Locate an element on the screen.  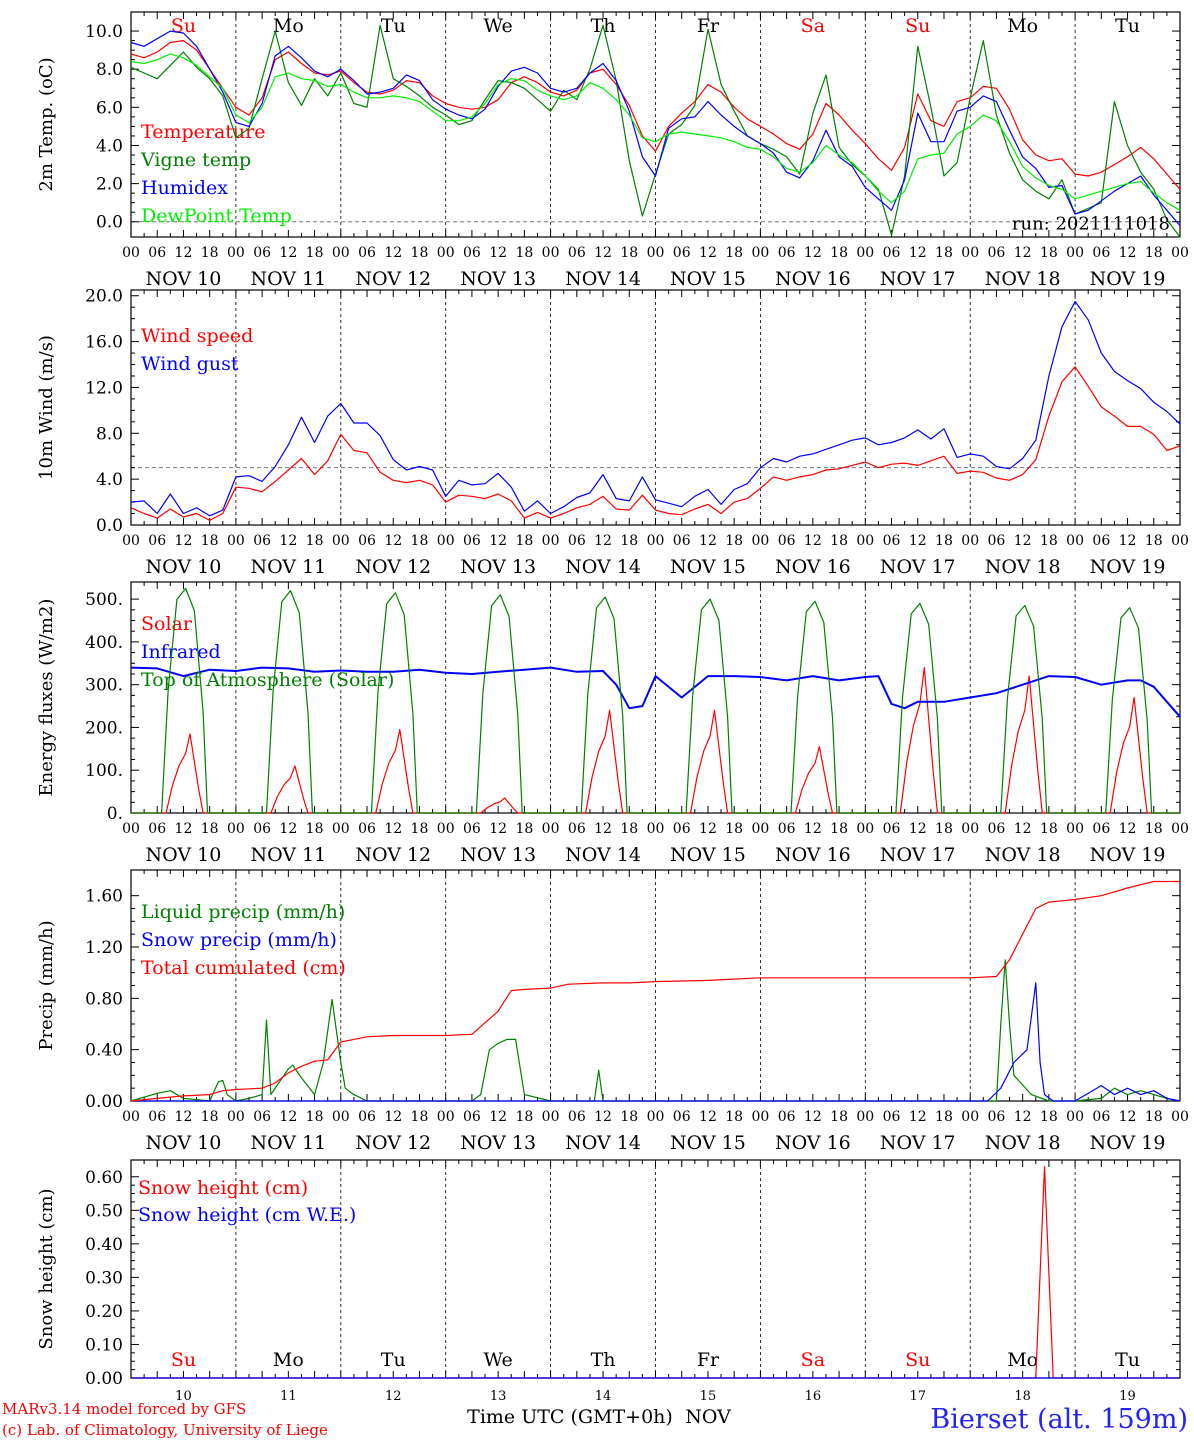
x-day-number: 16 is located at coordinates (813, 1396).